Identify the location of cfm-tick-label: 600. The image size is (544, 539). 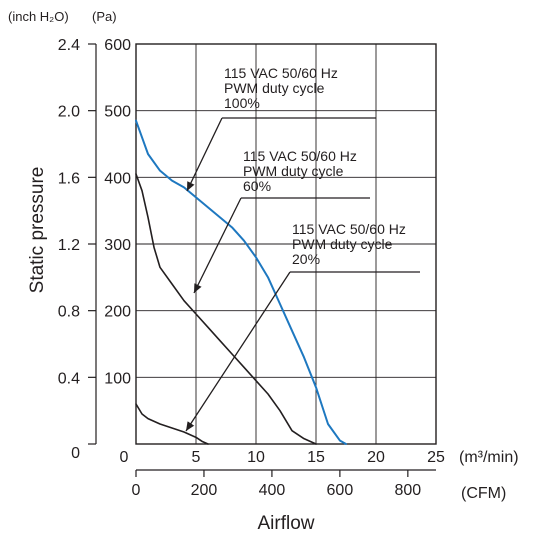
(340, 490).